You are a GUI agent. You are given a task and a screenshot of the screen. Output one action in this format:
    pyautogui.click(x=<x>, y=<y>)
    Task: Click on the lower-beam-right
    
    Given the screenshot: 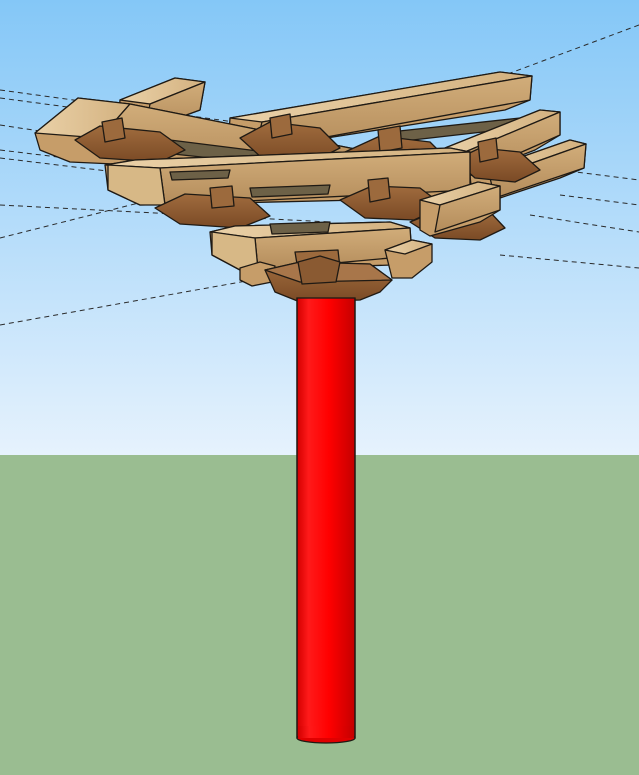 What is the action you would take?
    pyautogui.click(x=460, y=209)
    